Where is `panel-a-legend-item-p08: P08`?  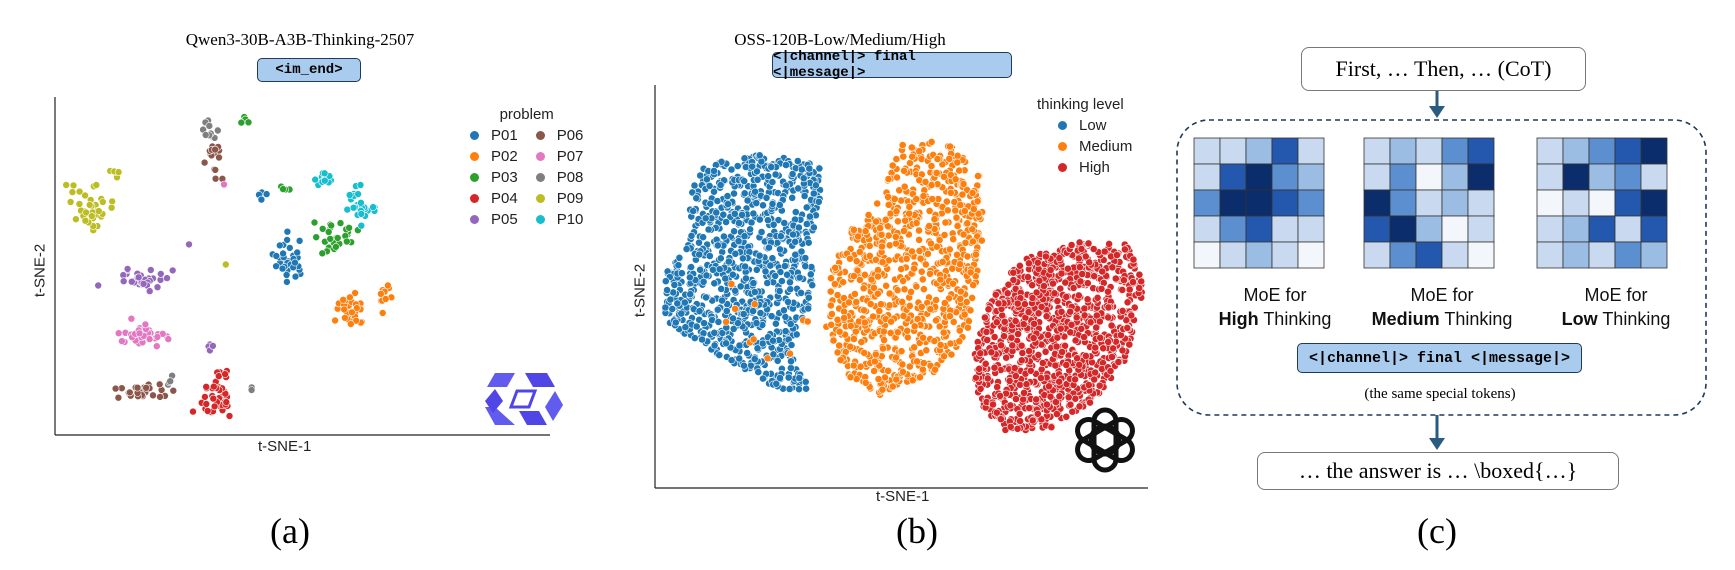
panel-a-legend-item-p08: P08 is located at coordinates (559, 177).